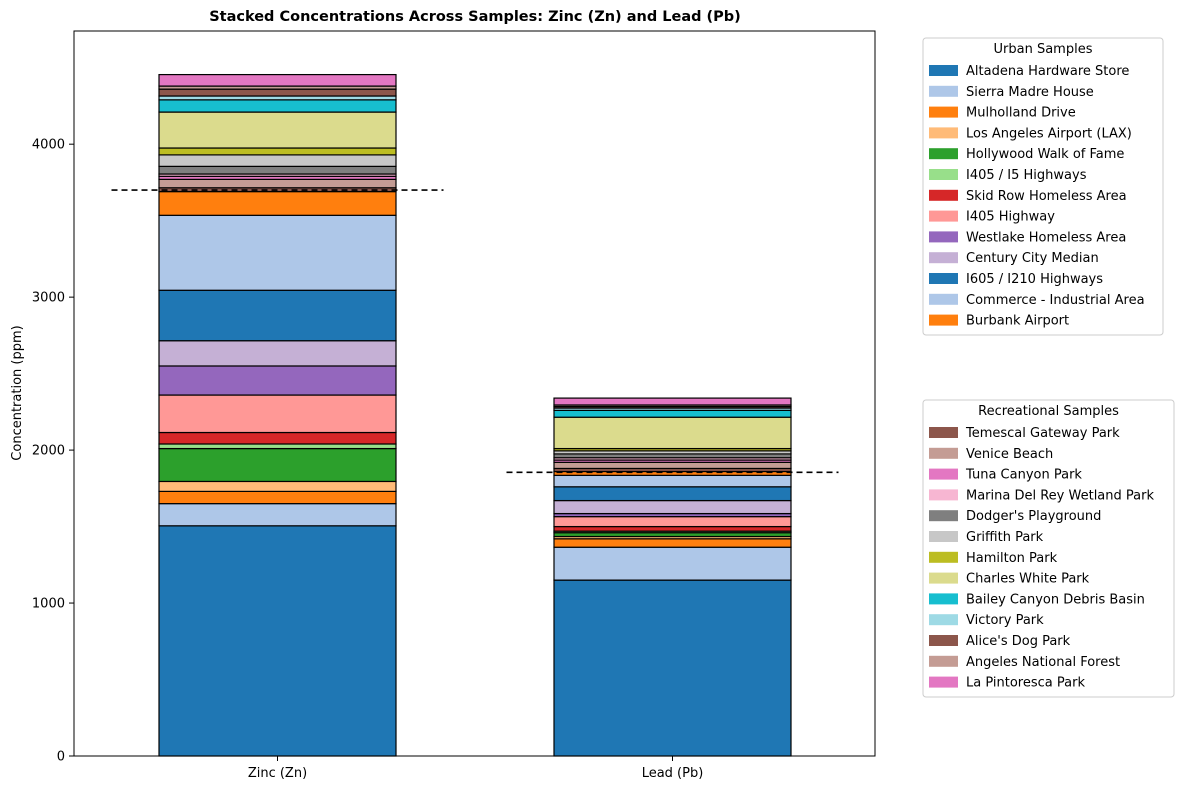  I want to click on y-axis-label: Concentration (ppm), so click(17, 392).